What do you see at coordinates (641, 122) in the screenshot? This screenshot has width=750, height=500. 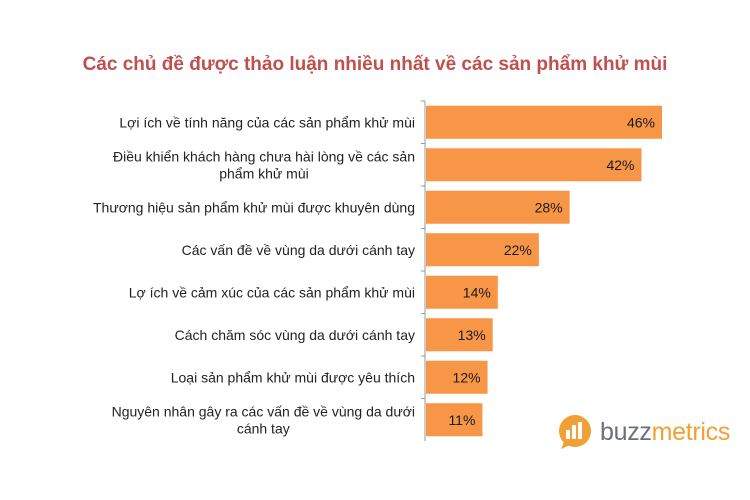 I see `data-label: 46%` at bounding box center [641, 122].